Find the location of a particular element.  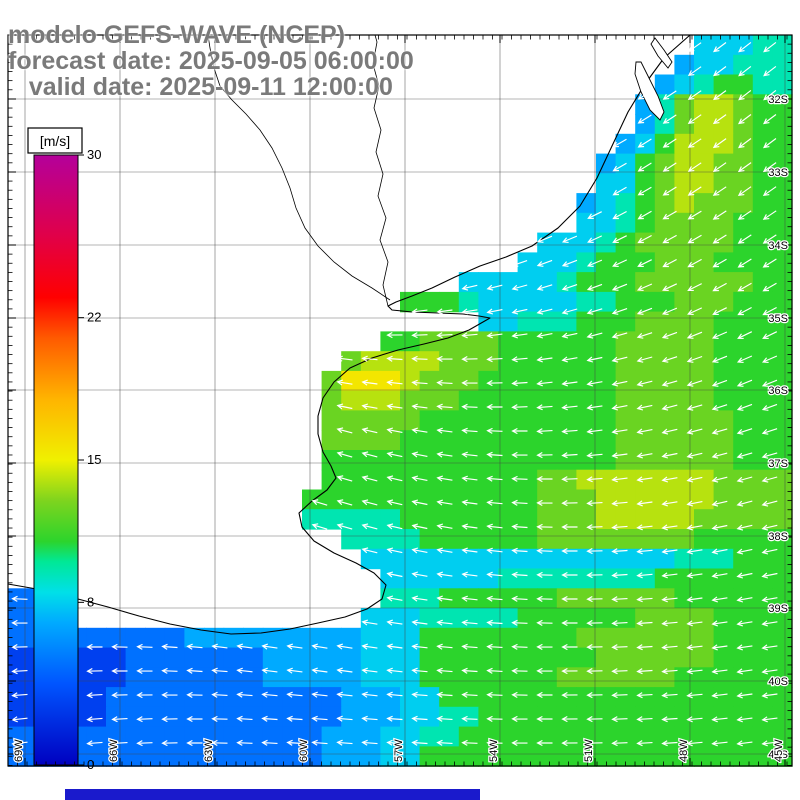

colorbar-unit-box is located at coordinates (55, 140).